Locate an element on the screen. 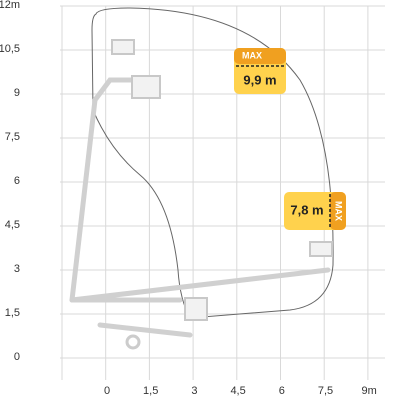  x-label: 9m is located at coordinates (369, 391).